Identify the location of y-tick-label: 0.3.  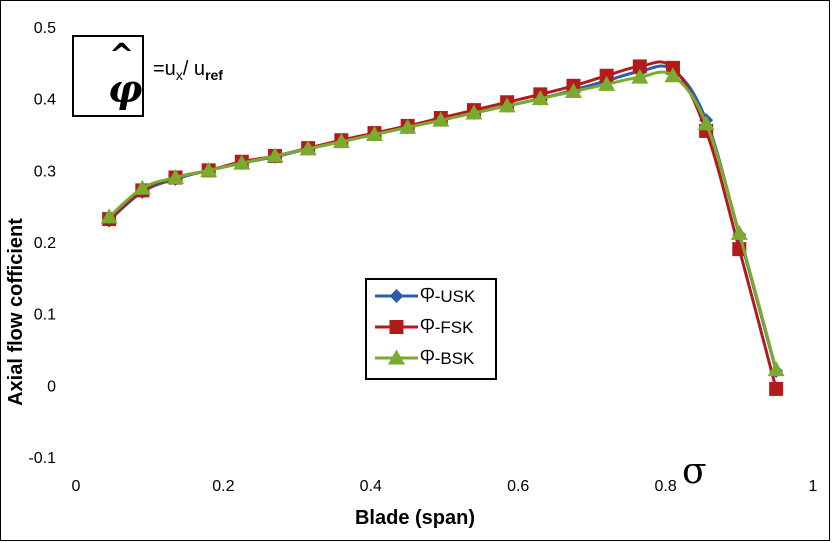
(45, 171).